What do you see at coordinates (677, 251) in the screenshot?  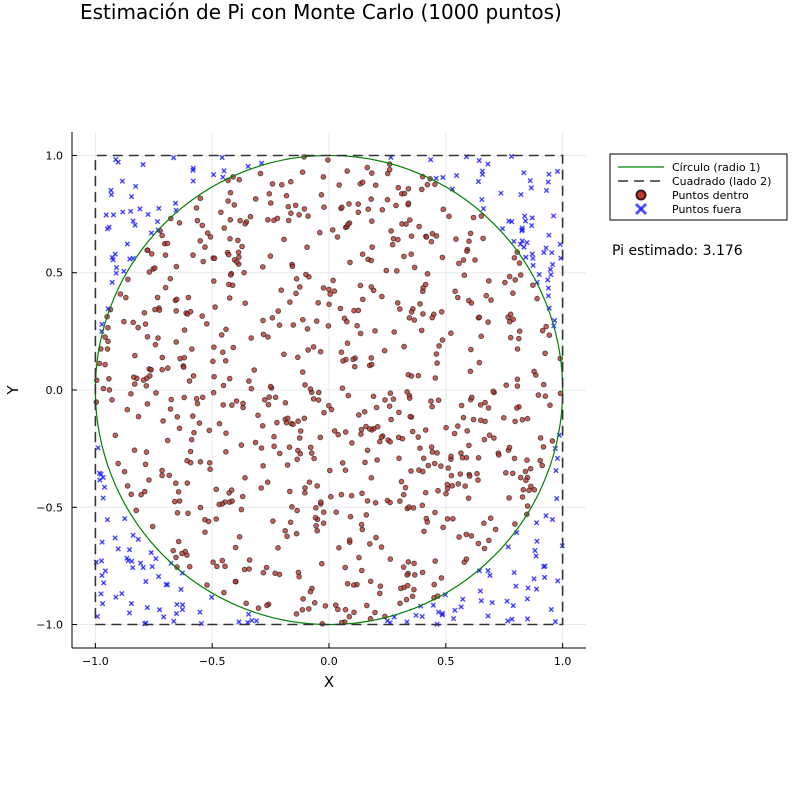 I see `pi-estimate-annotation: Pi estimado: 3.176` at bounding box center [677, 251].